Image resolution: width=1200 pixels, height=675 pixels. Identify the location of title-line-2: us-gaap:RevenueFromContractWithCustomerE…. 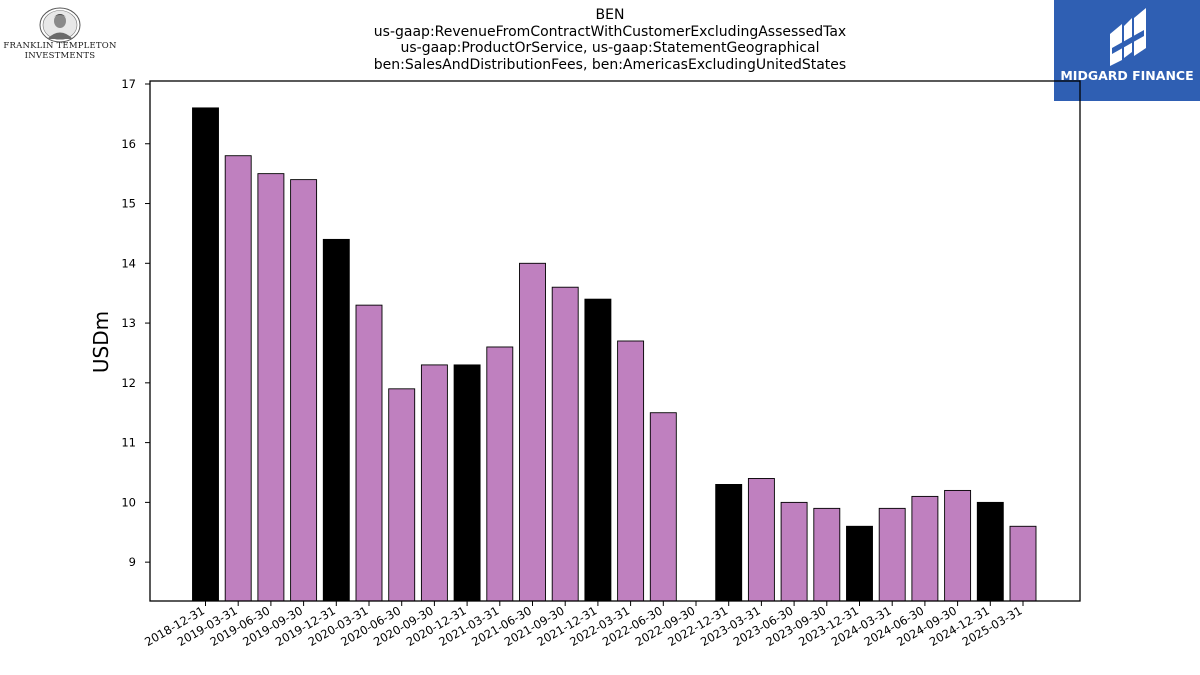
(610, 31).